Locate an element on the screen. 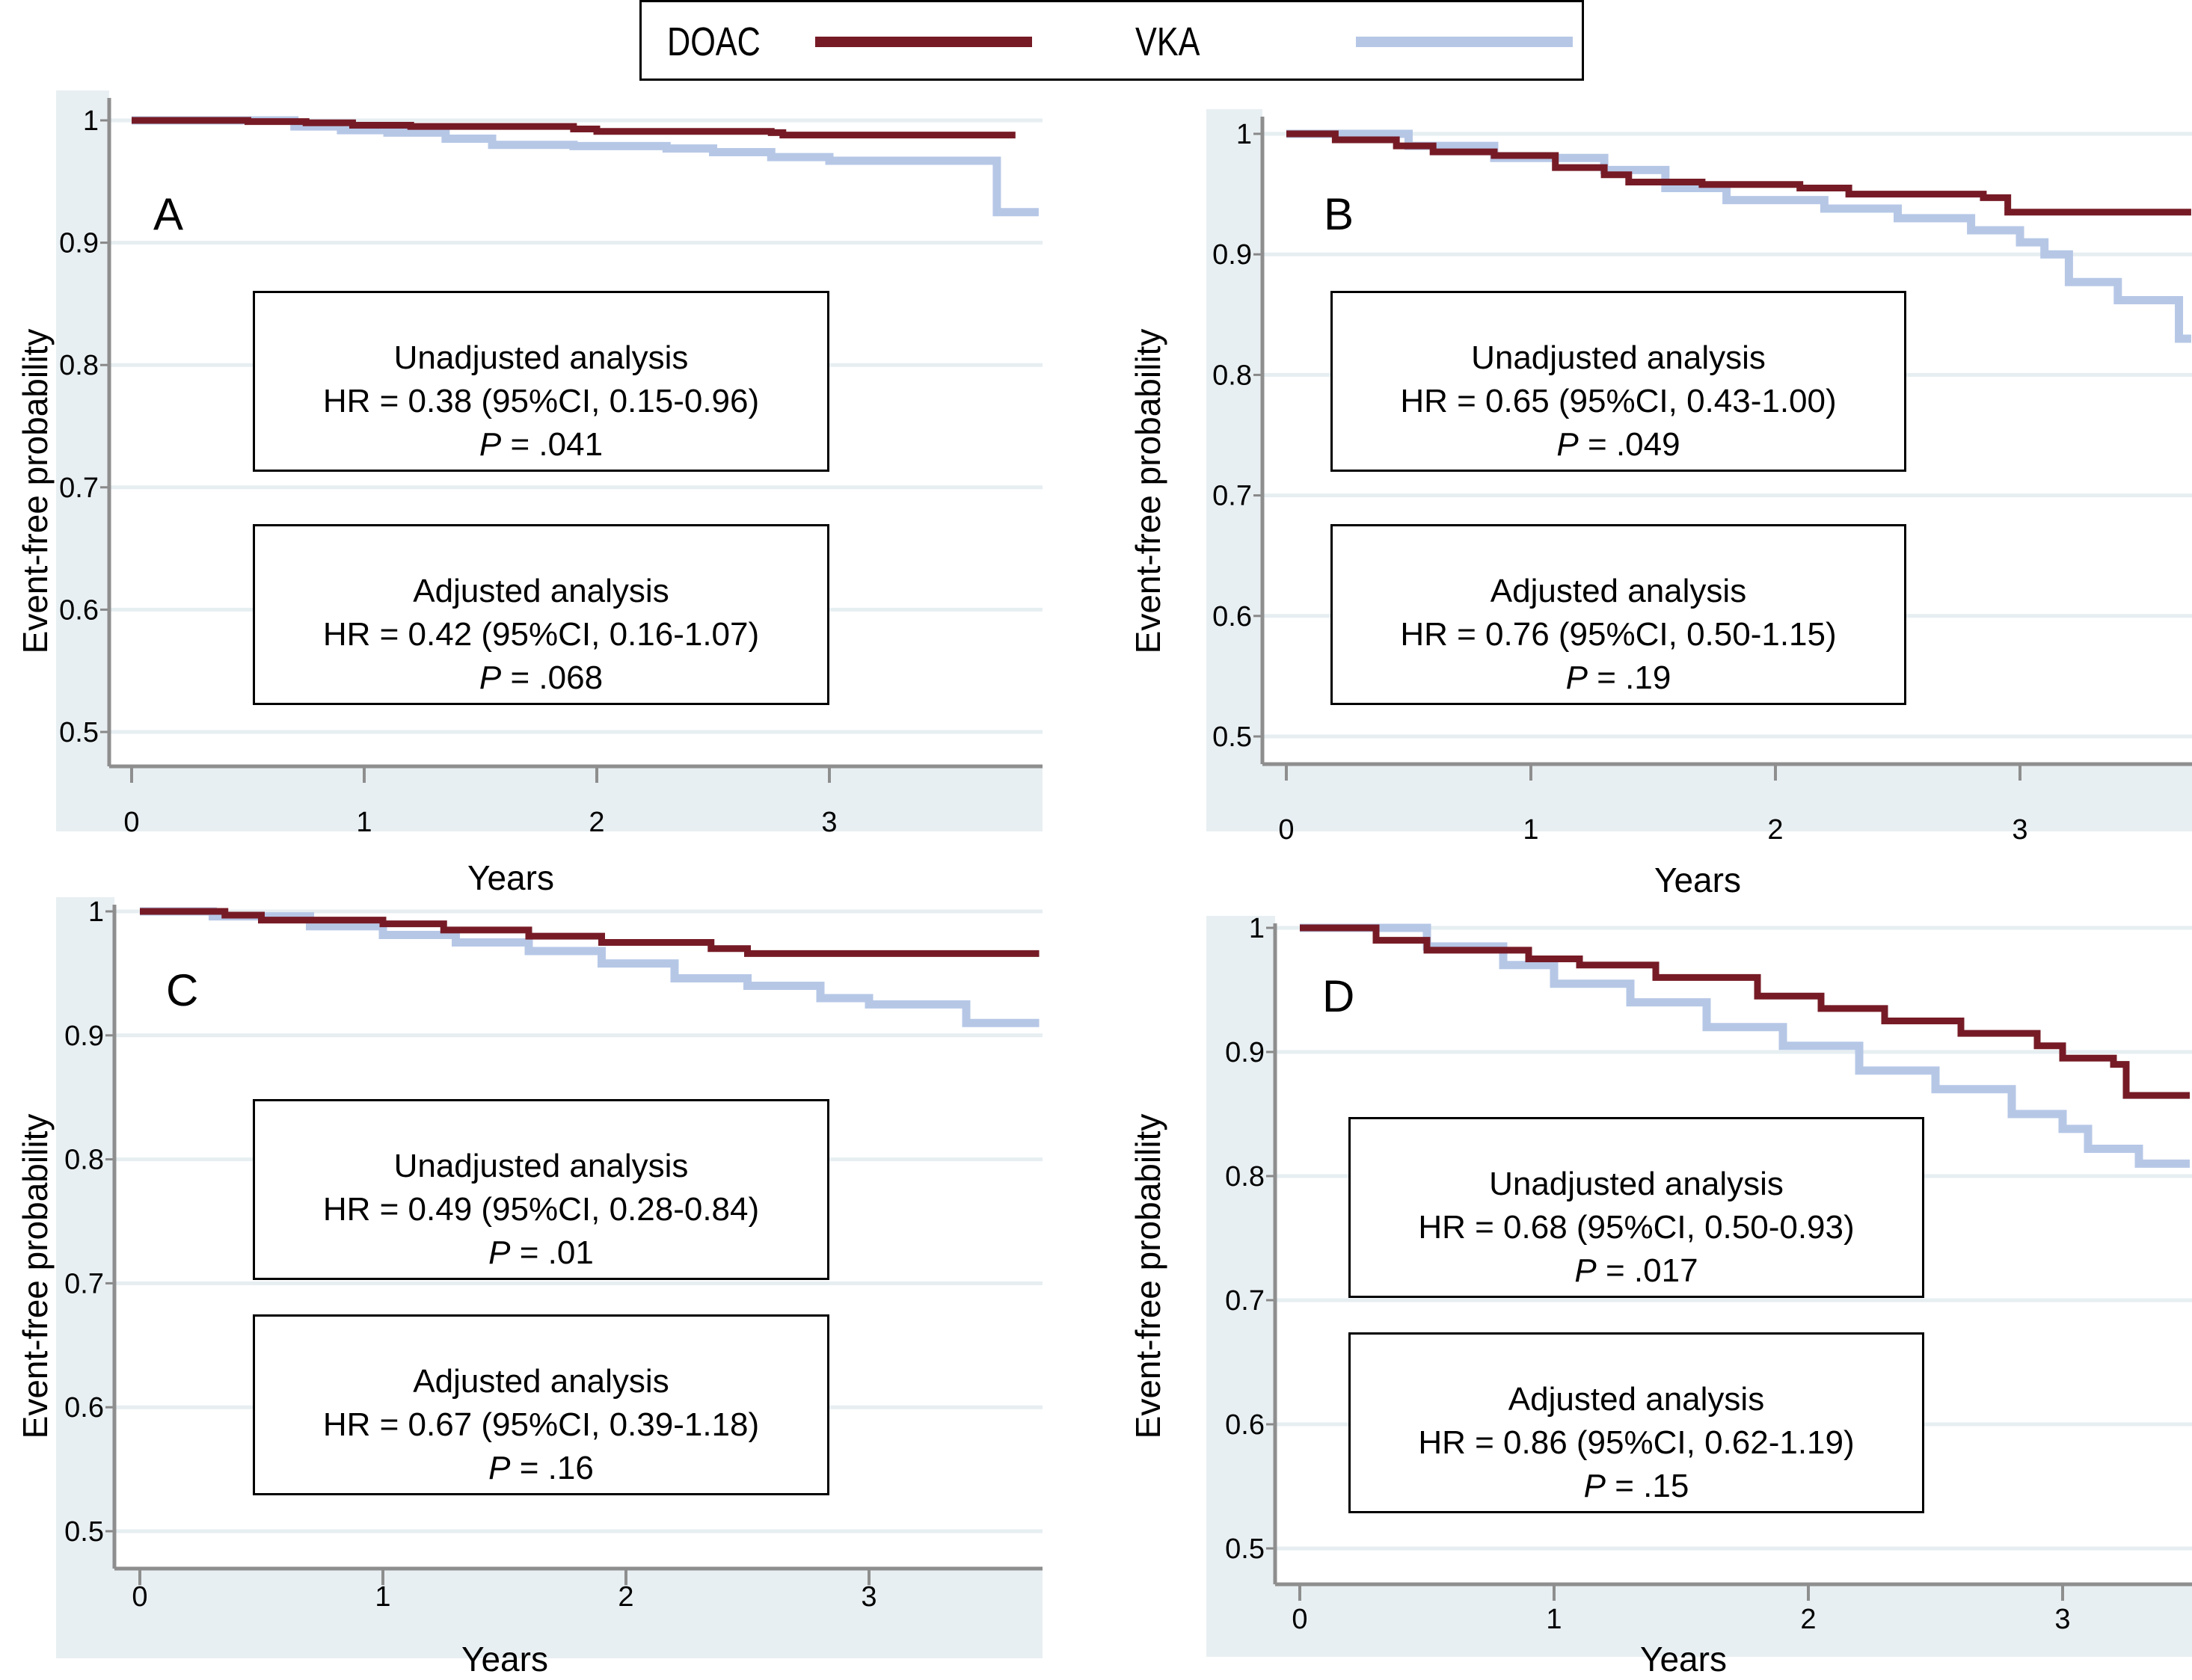 The height and width of the screenshot is (1680, 2192). km-curve-vka-b is located at coordinates (1738, 236).